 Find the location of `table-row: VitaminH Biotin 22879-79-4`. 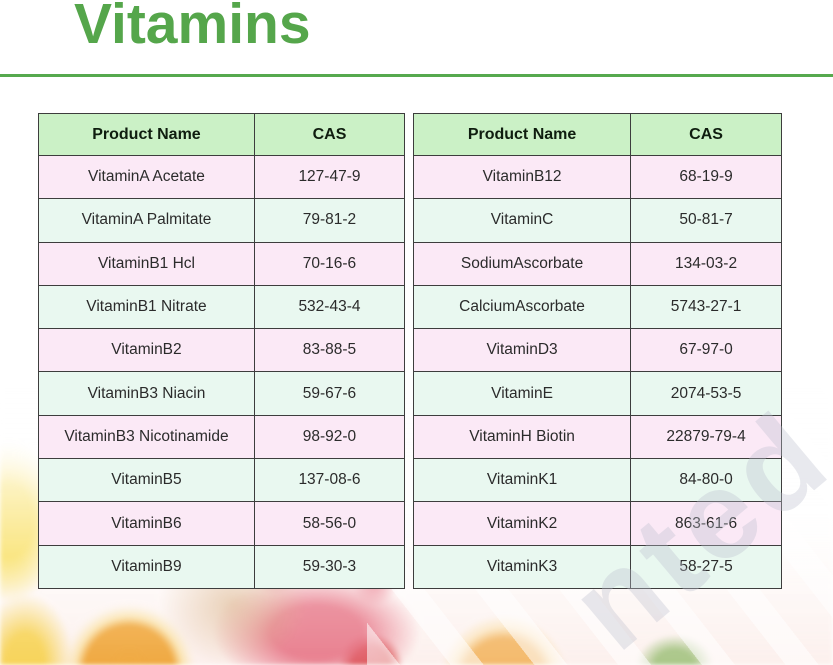

table-row: VitaminH Biotin 22879-79-4 is located at coordinates (597, 437).